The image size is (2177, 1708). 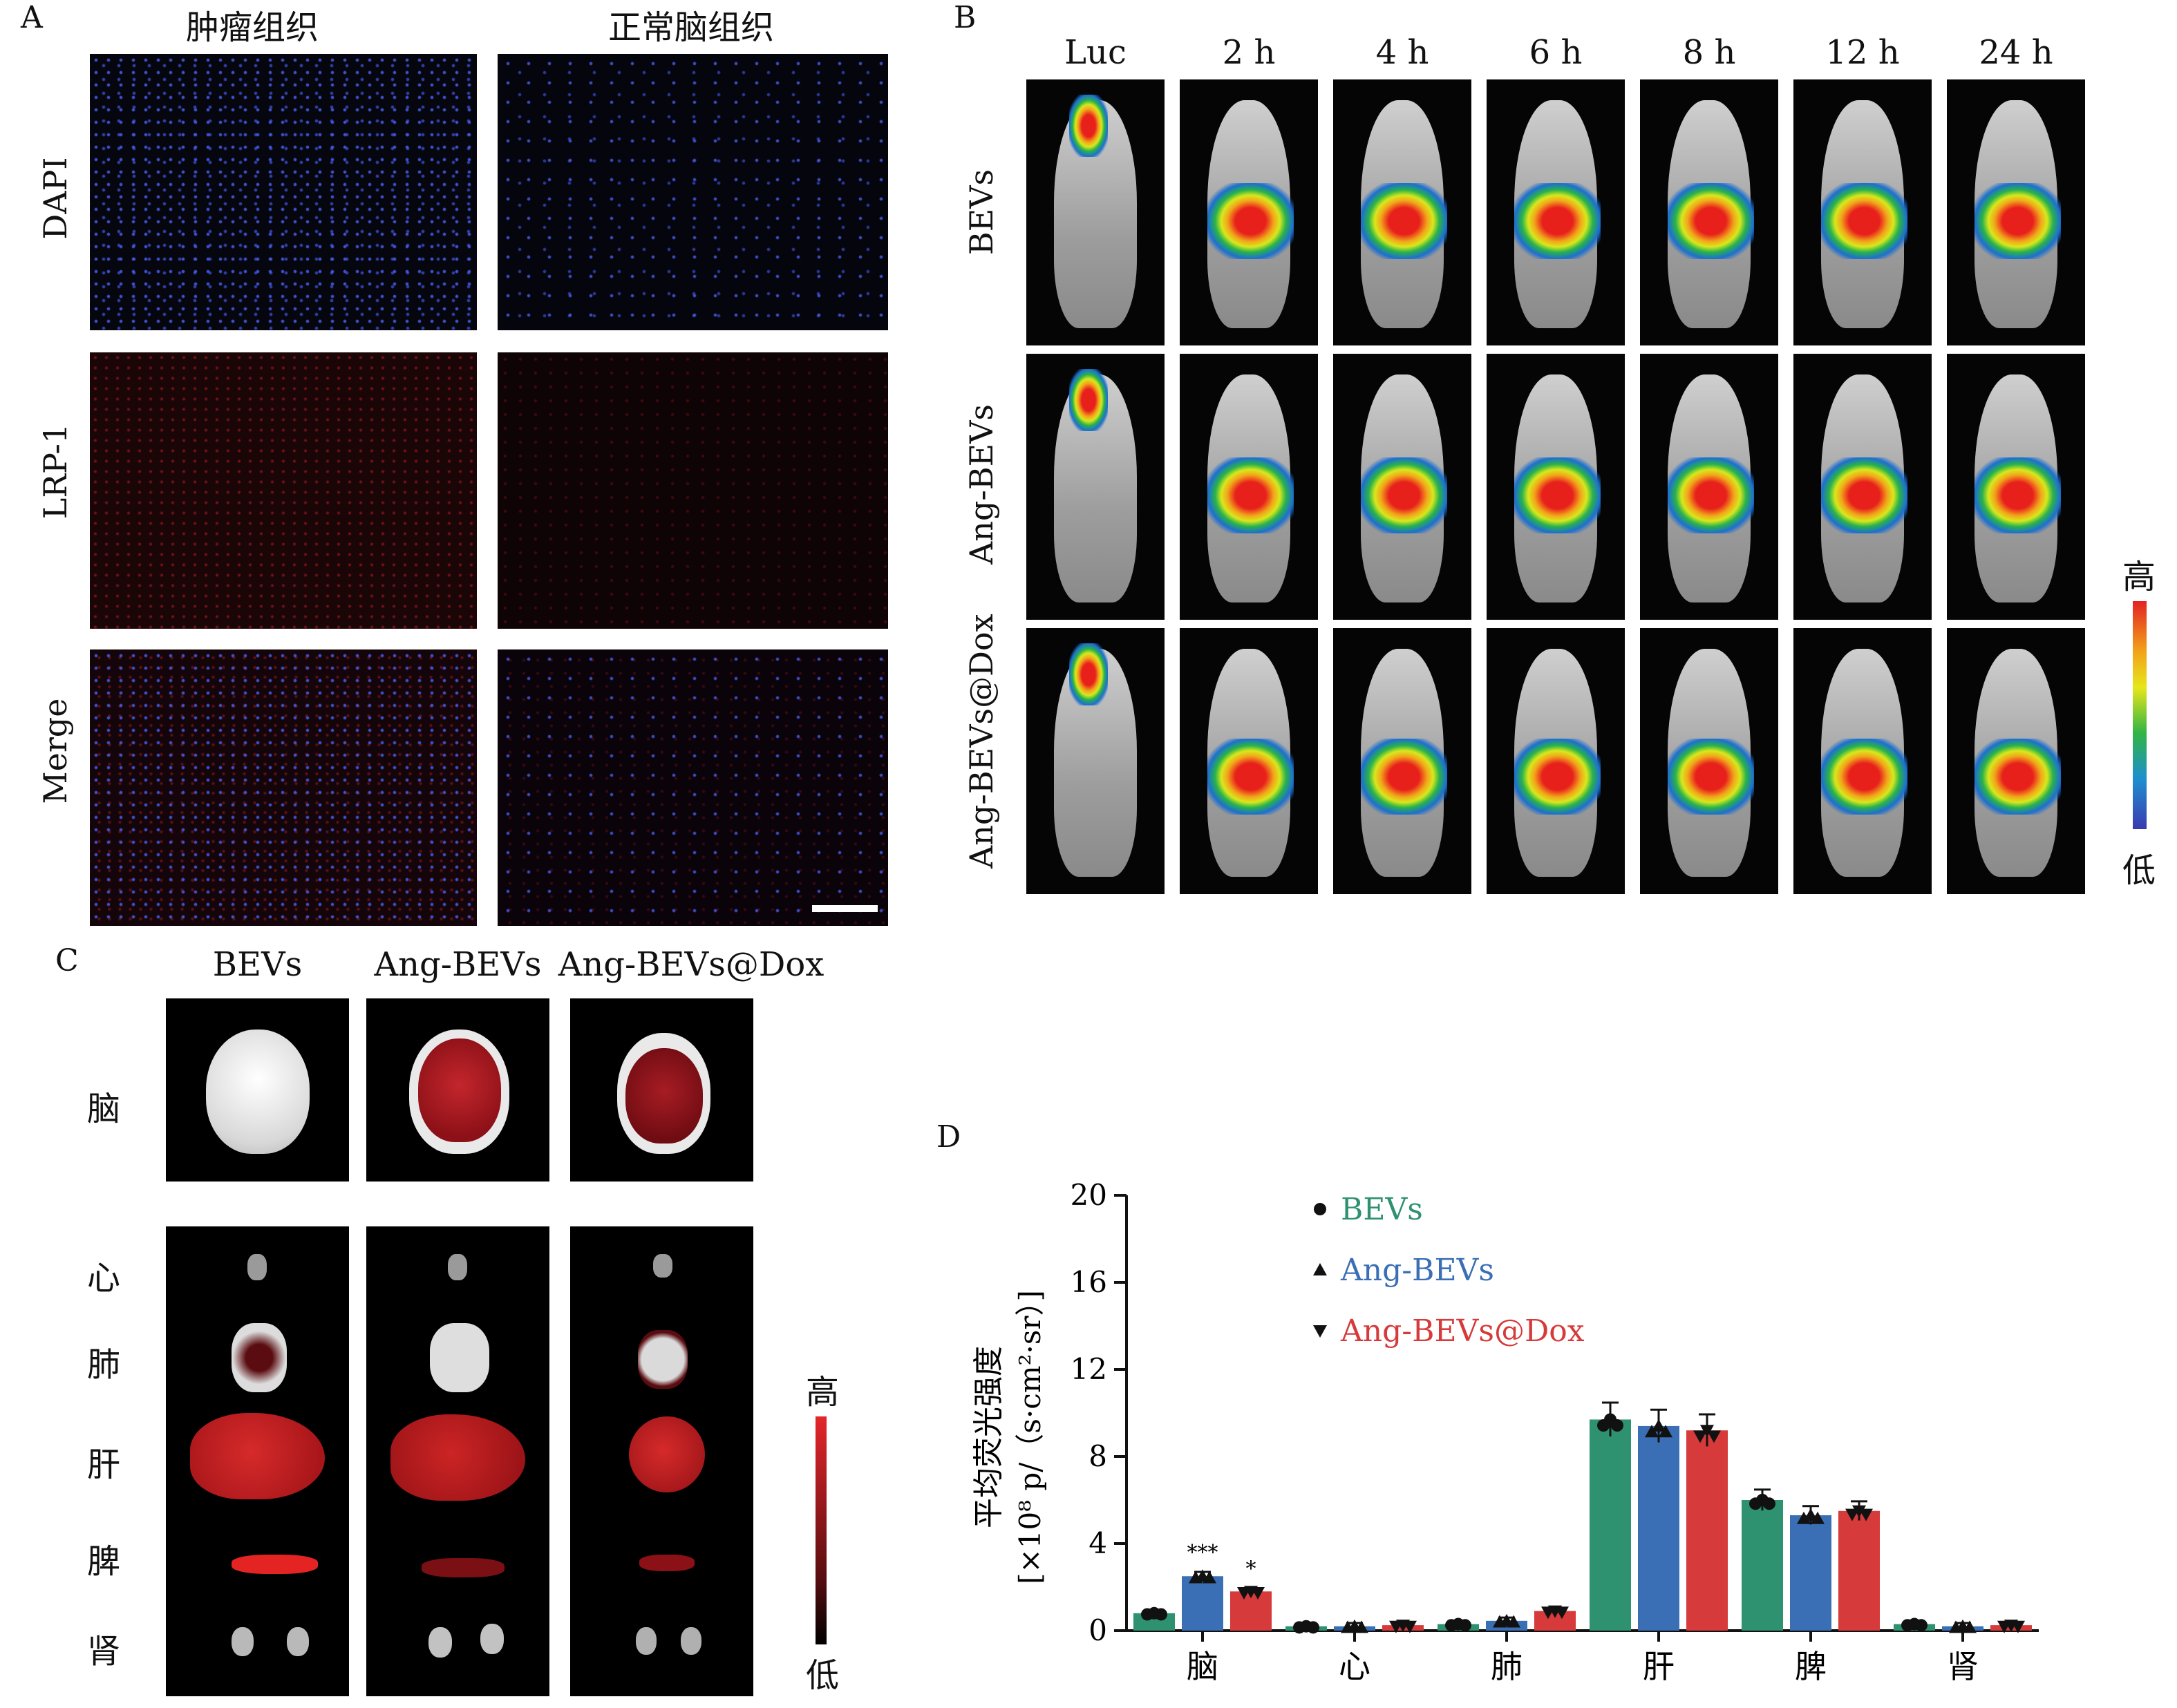 What do you see at coordinates (948, 1137) in the screenshot?
I see `panel-d-letter: D` at bounding box center [948, 1137].